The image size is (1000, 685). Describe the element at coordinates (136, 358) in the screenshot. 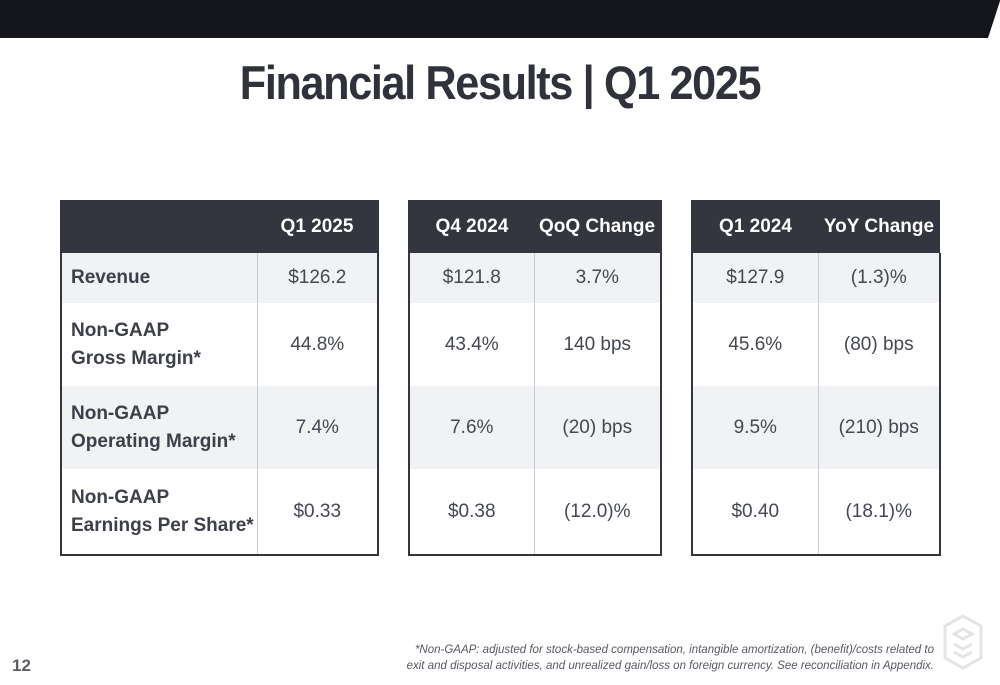

I see `row-label-line: Gross Margin*` at that location.